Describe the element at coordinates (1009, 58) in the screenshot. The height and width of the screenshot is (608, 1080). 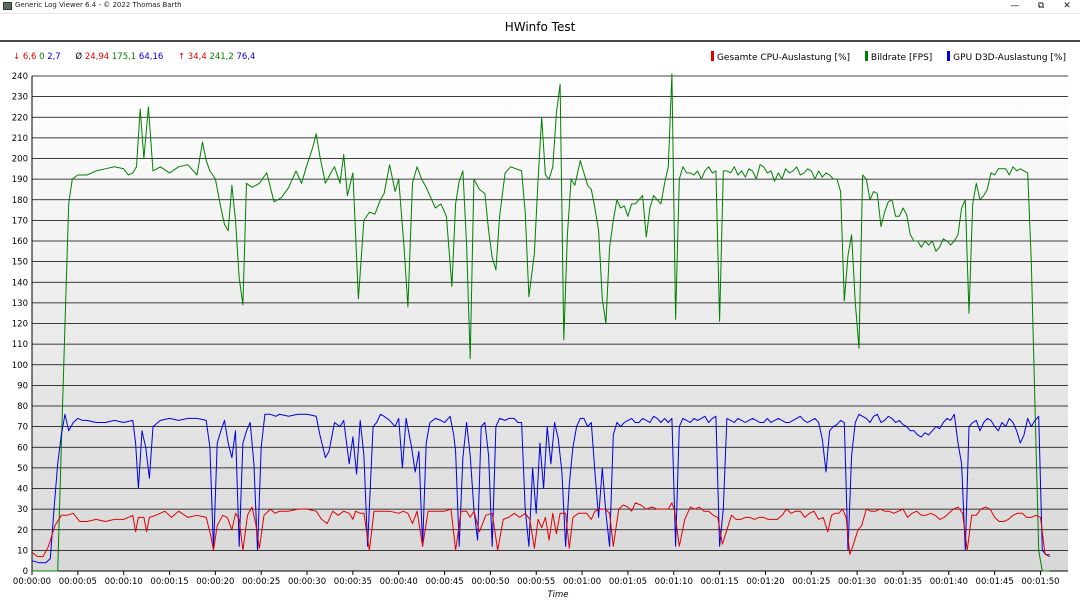
I see `legend-label-gpu: GPU D3D-Auslastung [%]` at that location.